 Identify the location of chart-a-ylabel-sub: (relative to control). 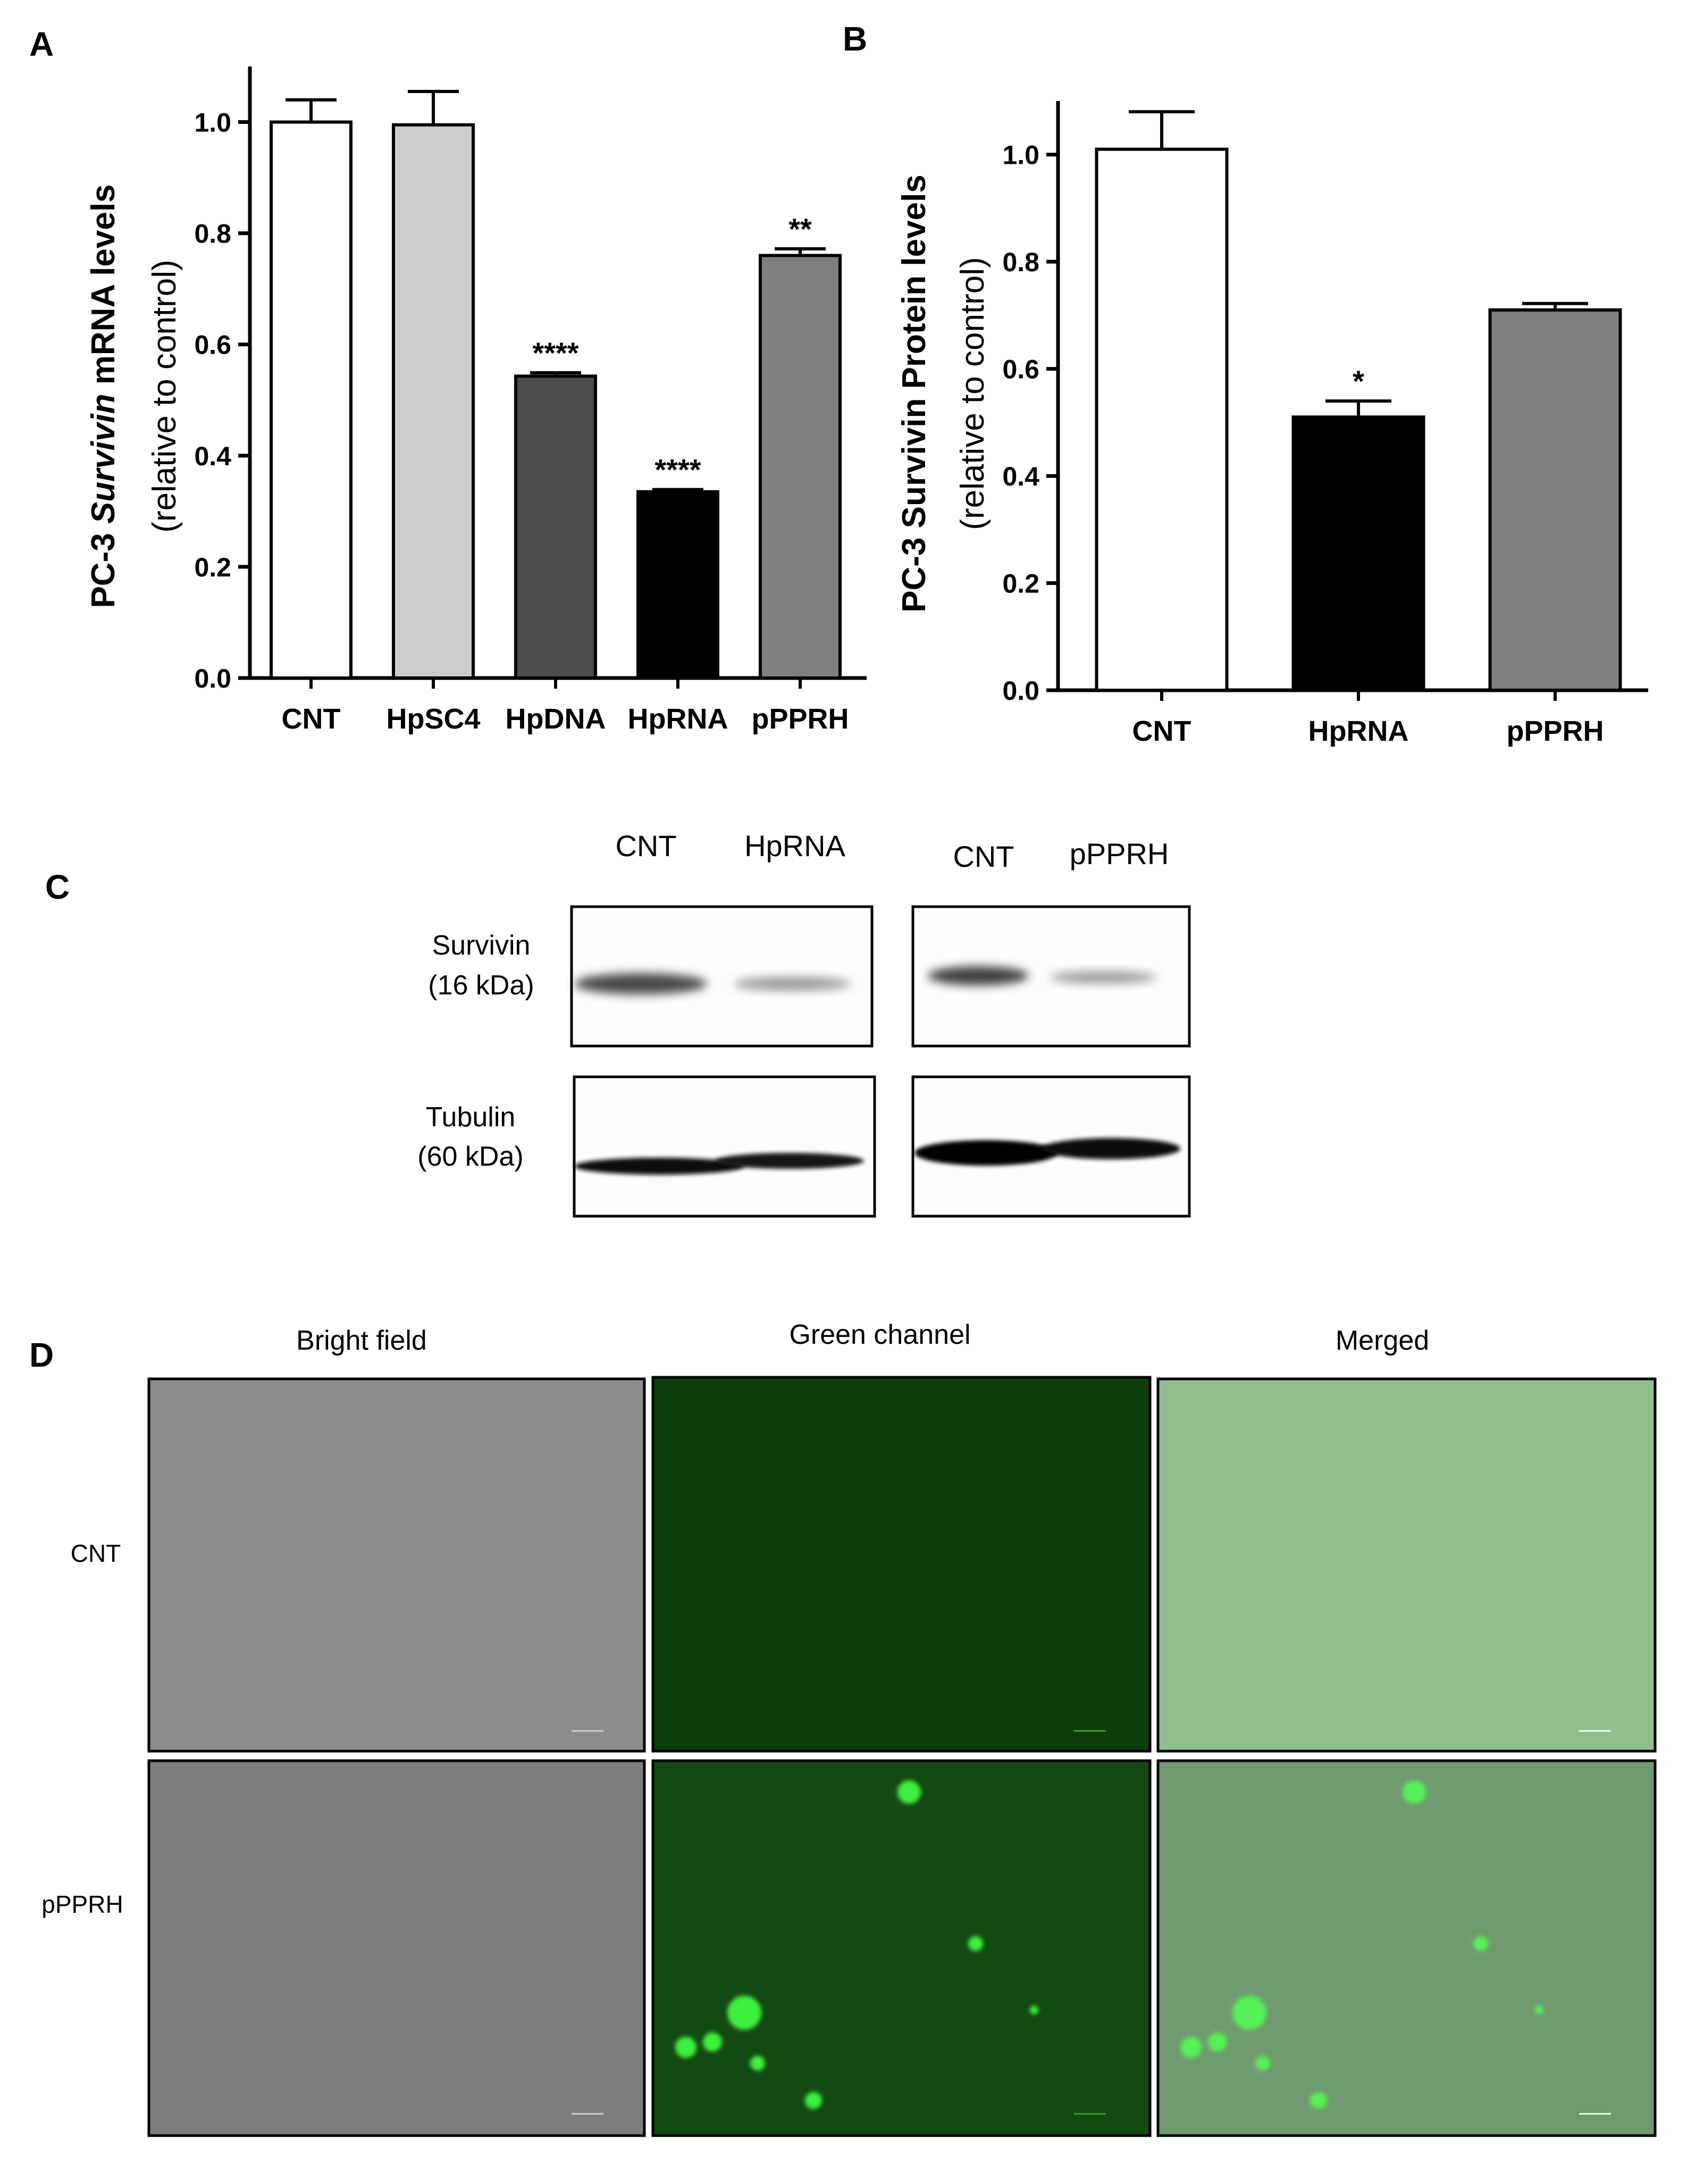
(164, 396).